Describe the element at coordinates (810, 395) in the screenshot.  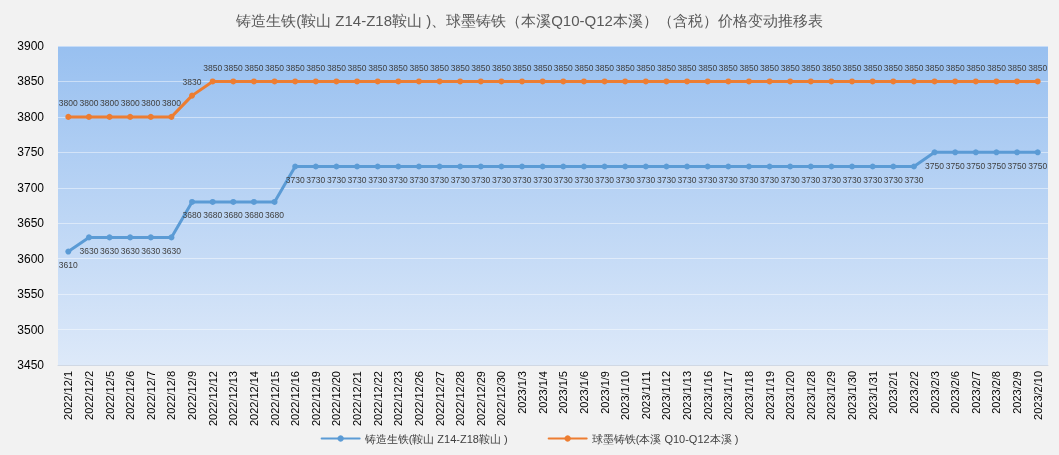
I see `x-tick-label: 2023/1/28` at that location.